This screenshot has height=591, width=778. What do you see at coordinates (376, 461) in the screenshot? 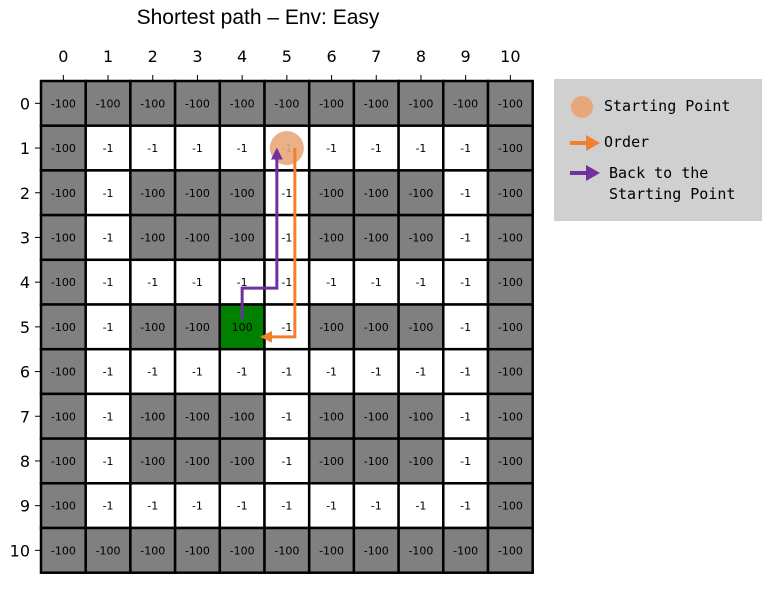
I see `cell-value-r8-c7: -100` at bounding box center [376, 461].